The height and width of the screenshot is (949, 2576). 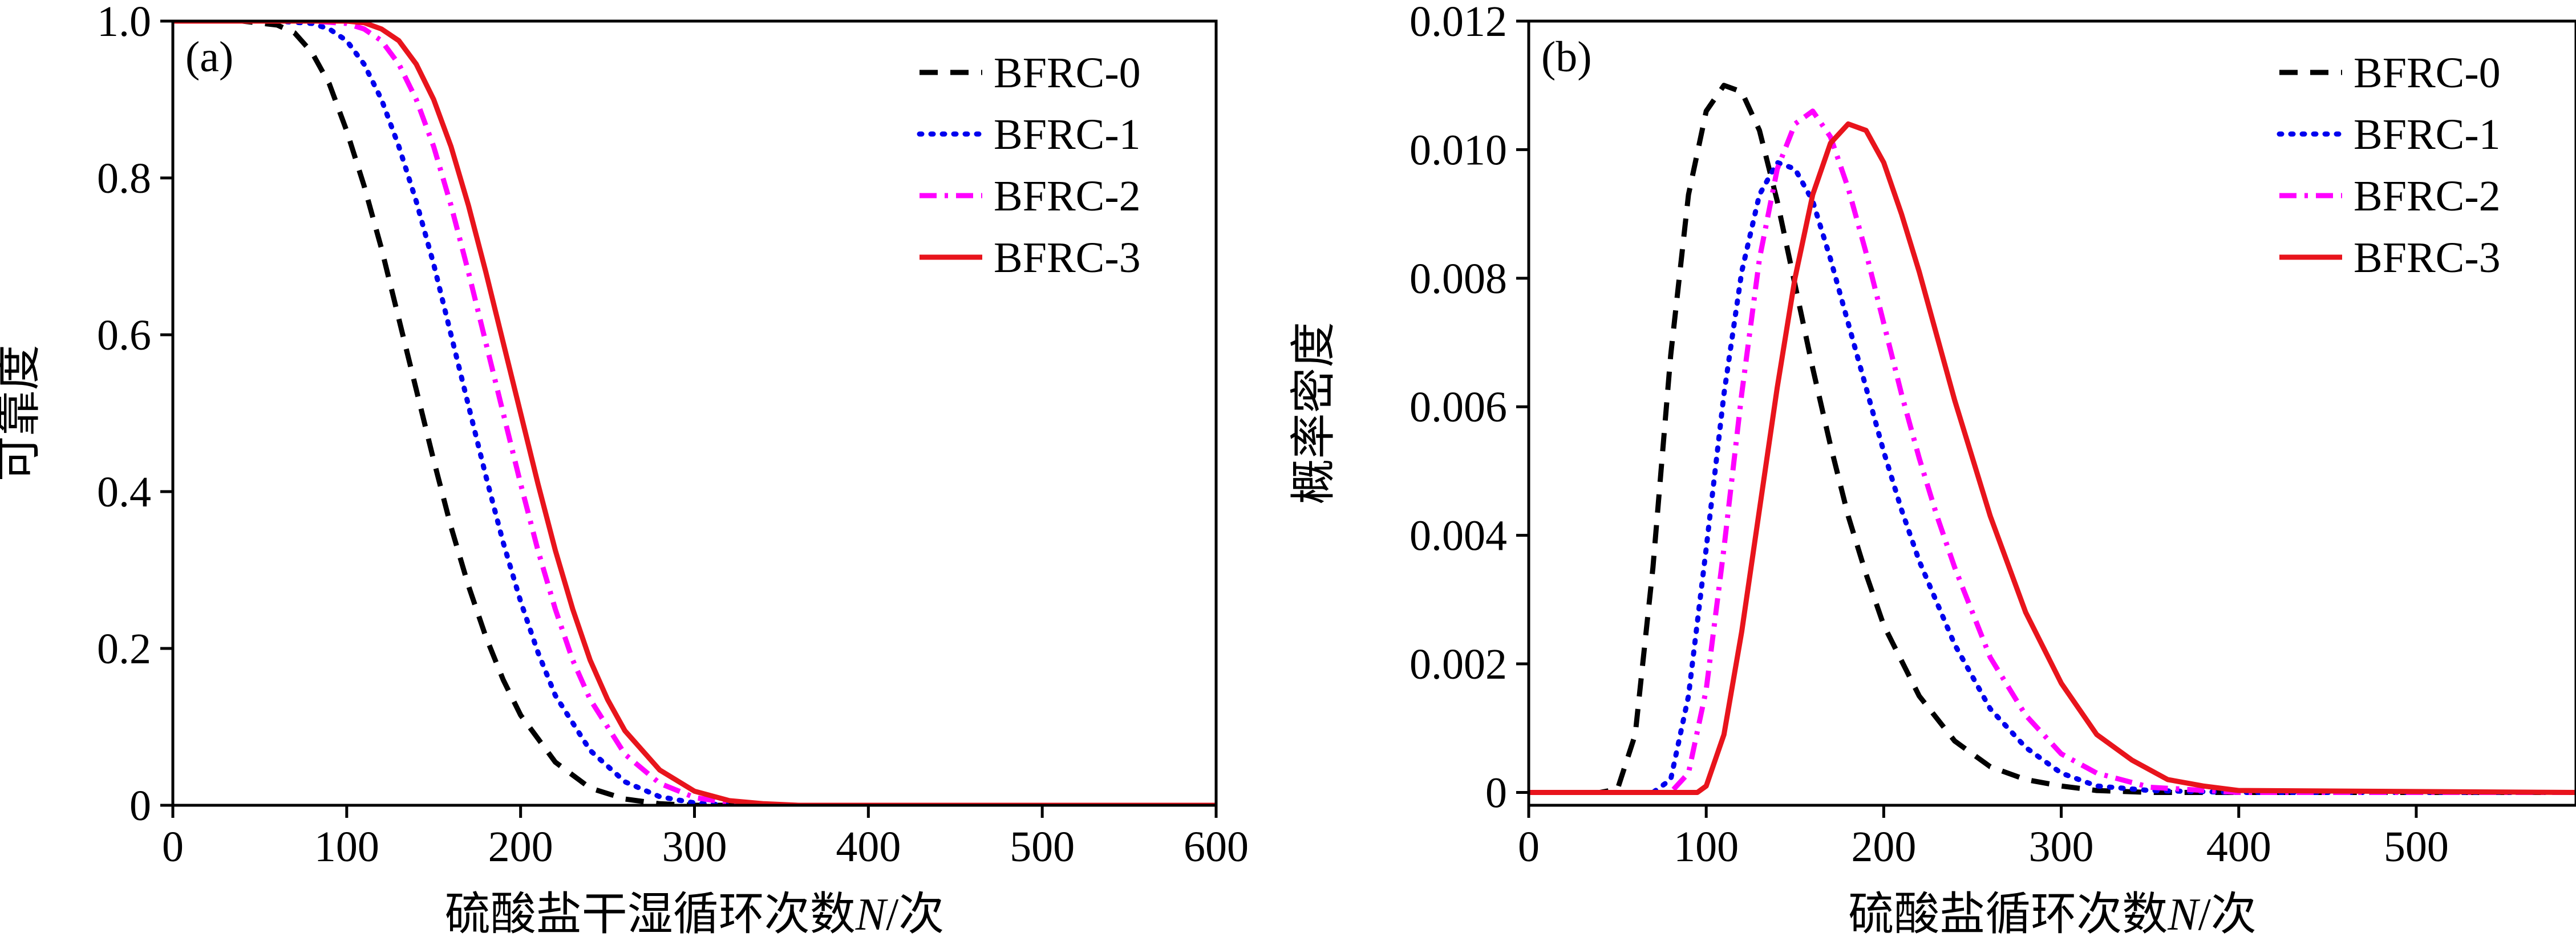 I want to click on y-tick-label: 0.8, so click(x=124, y=178).